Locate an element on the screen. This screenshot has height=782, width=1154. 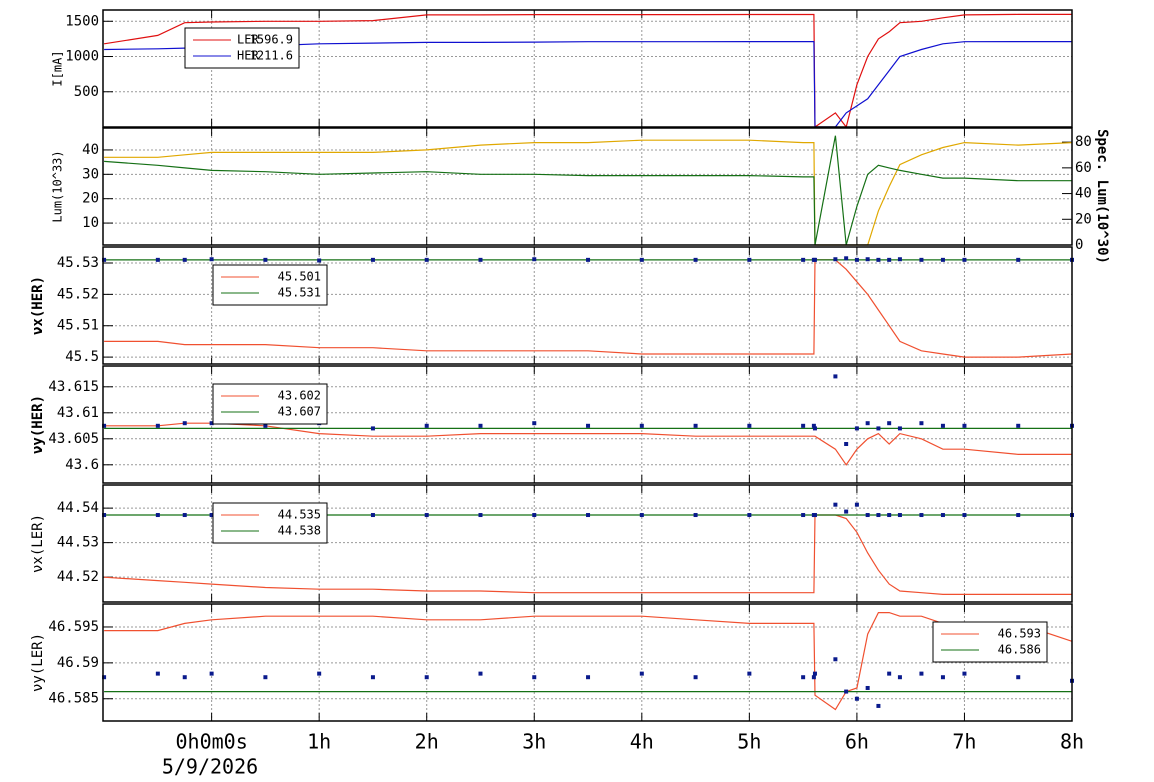
x-tick-label: 4h is located at coordinates (642, 742).